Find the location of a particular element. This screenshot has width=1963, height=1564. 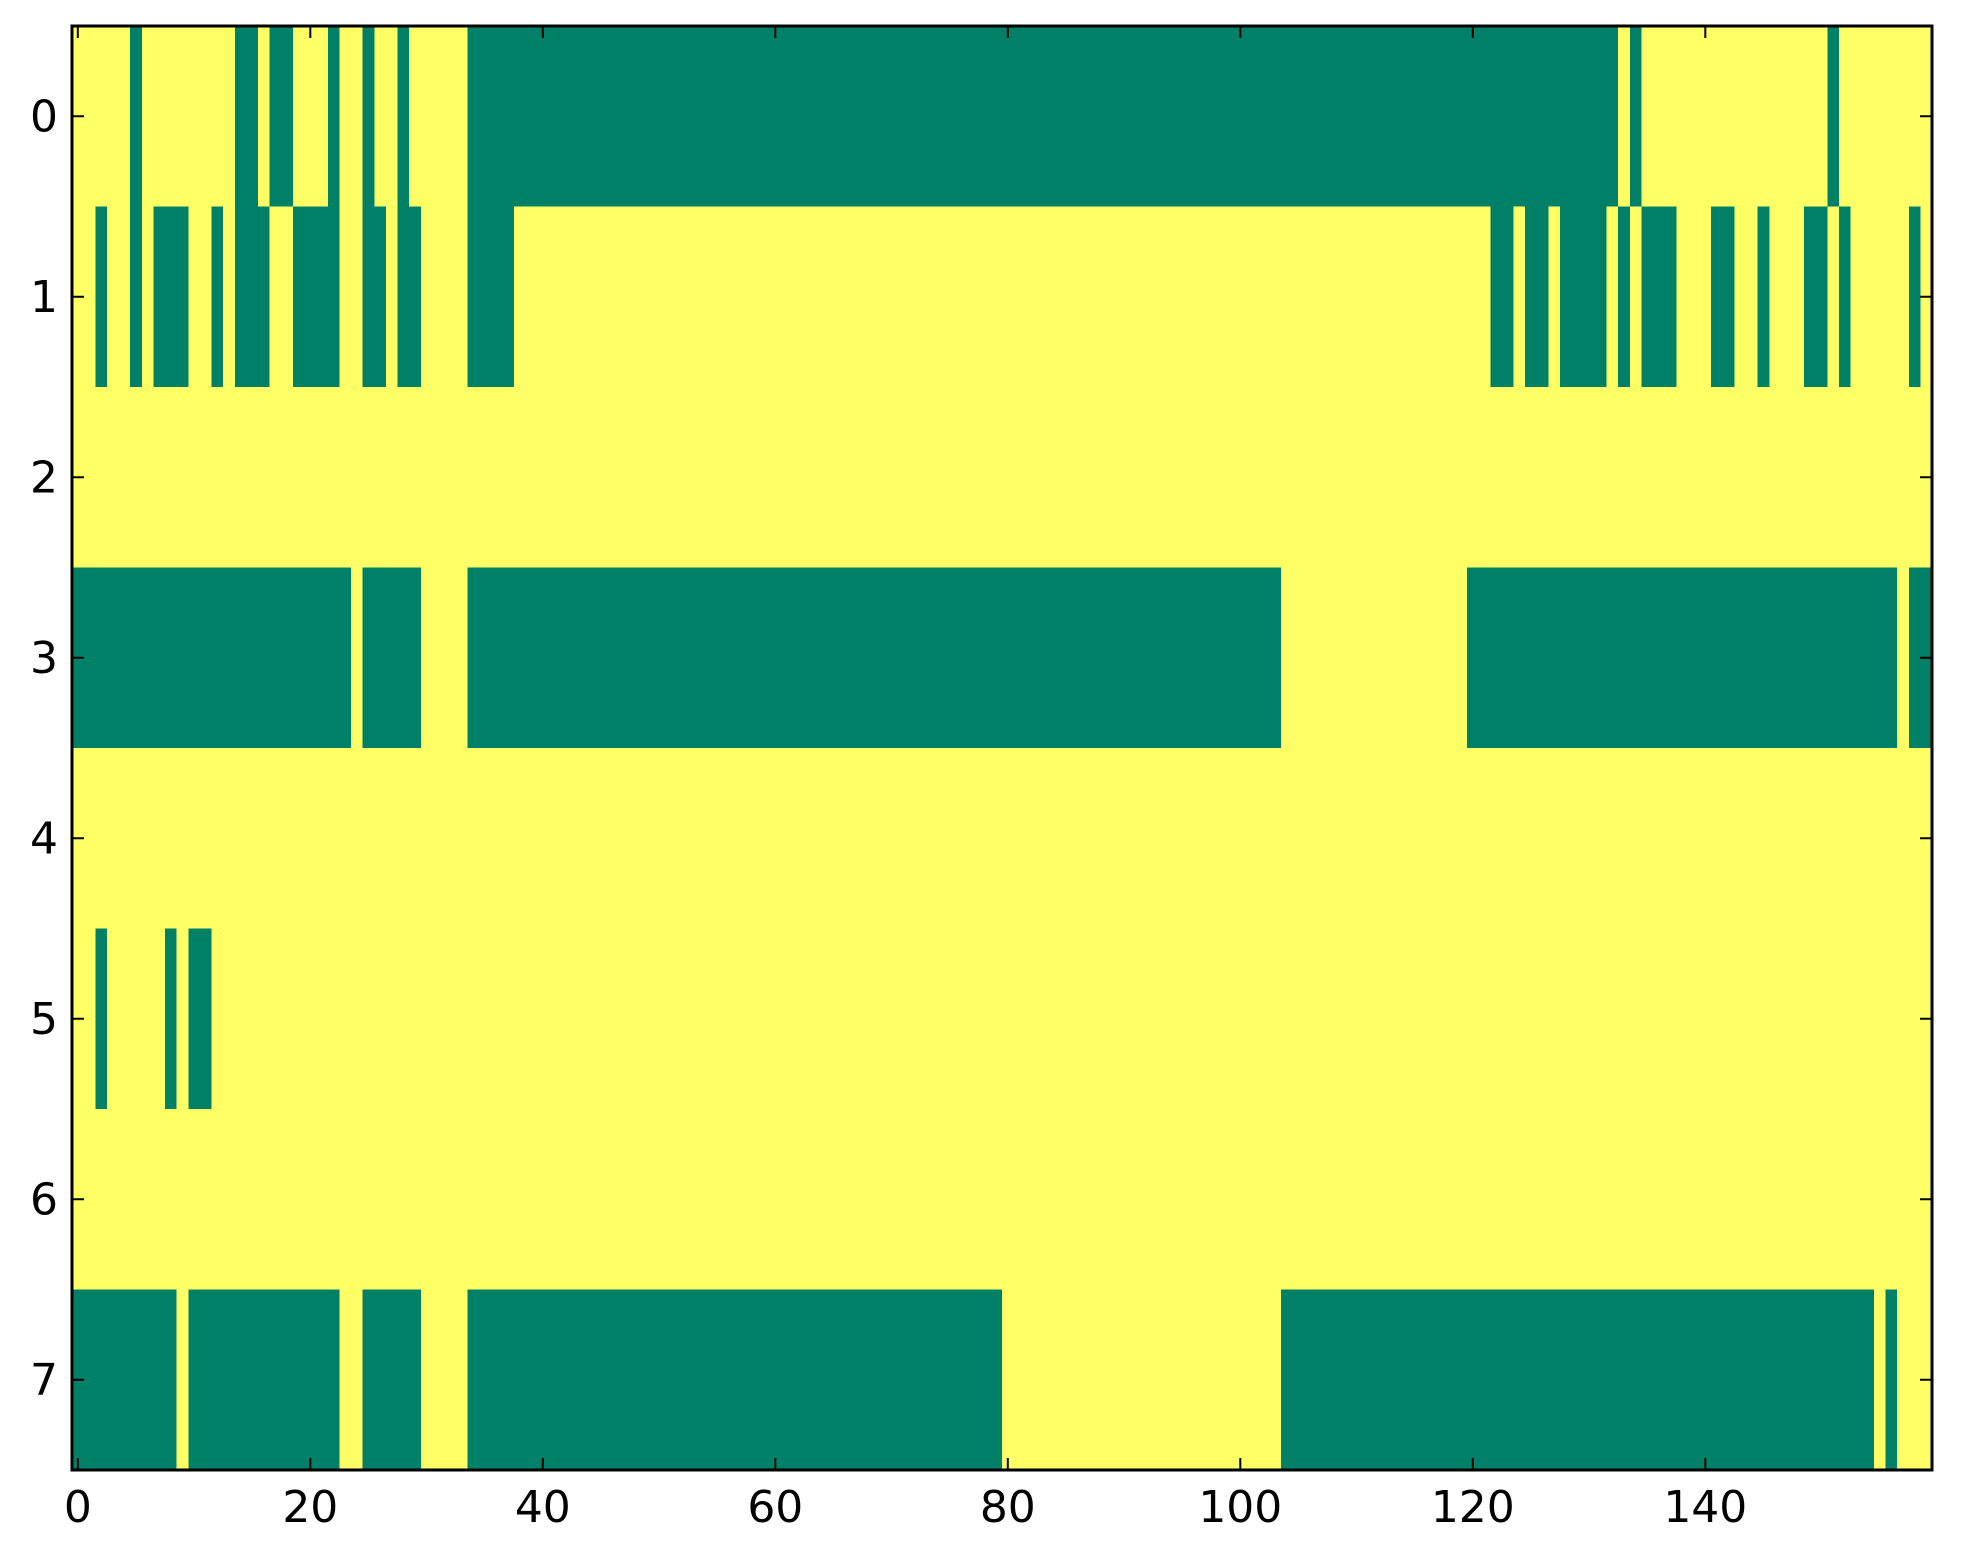

x-tick-label: 60 is located at coordinates (775, 1507).